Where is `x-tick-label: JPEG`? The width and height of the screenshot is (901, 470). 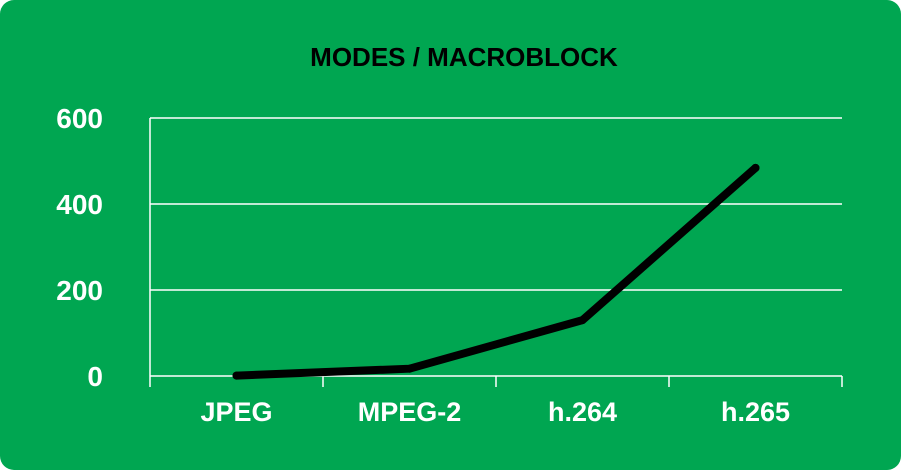 x-tick-label: JPEG is located at coordinates (236, 412).